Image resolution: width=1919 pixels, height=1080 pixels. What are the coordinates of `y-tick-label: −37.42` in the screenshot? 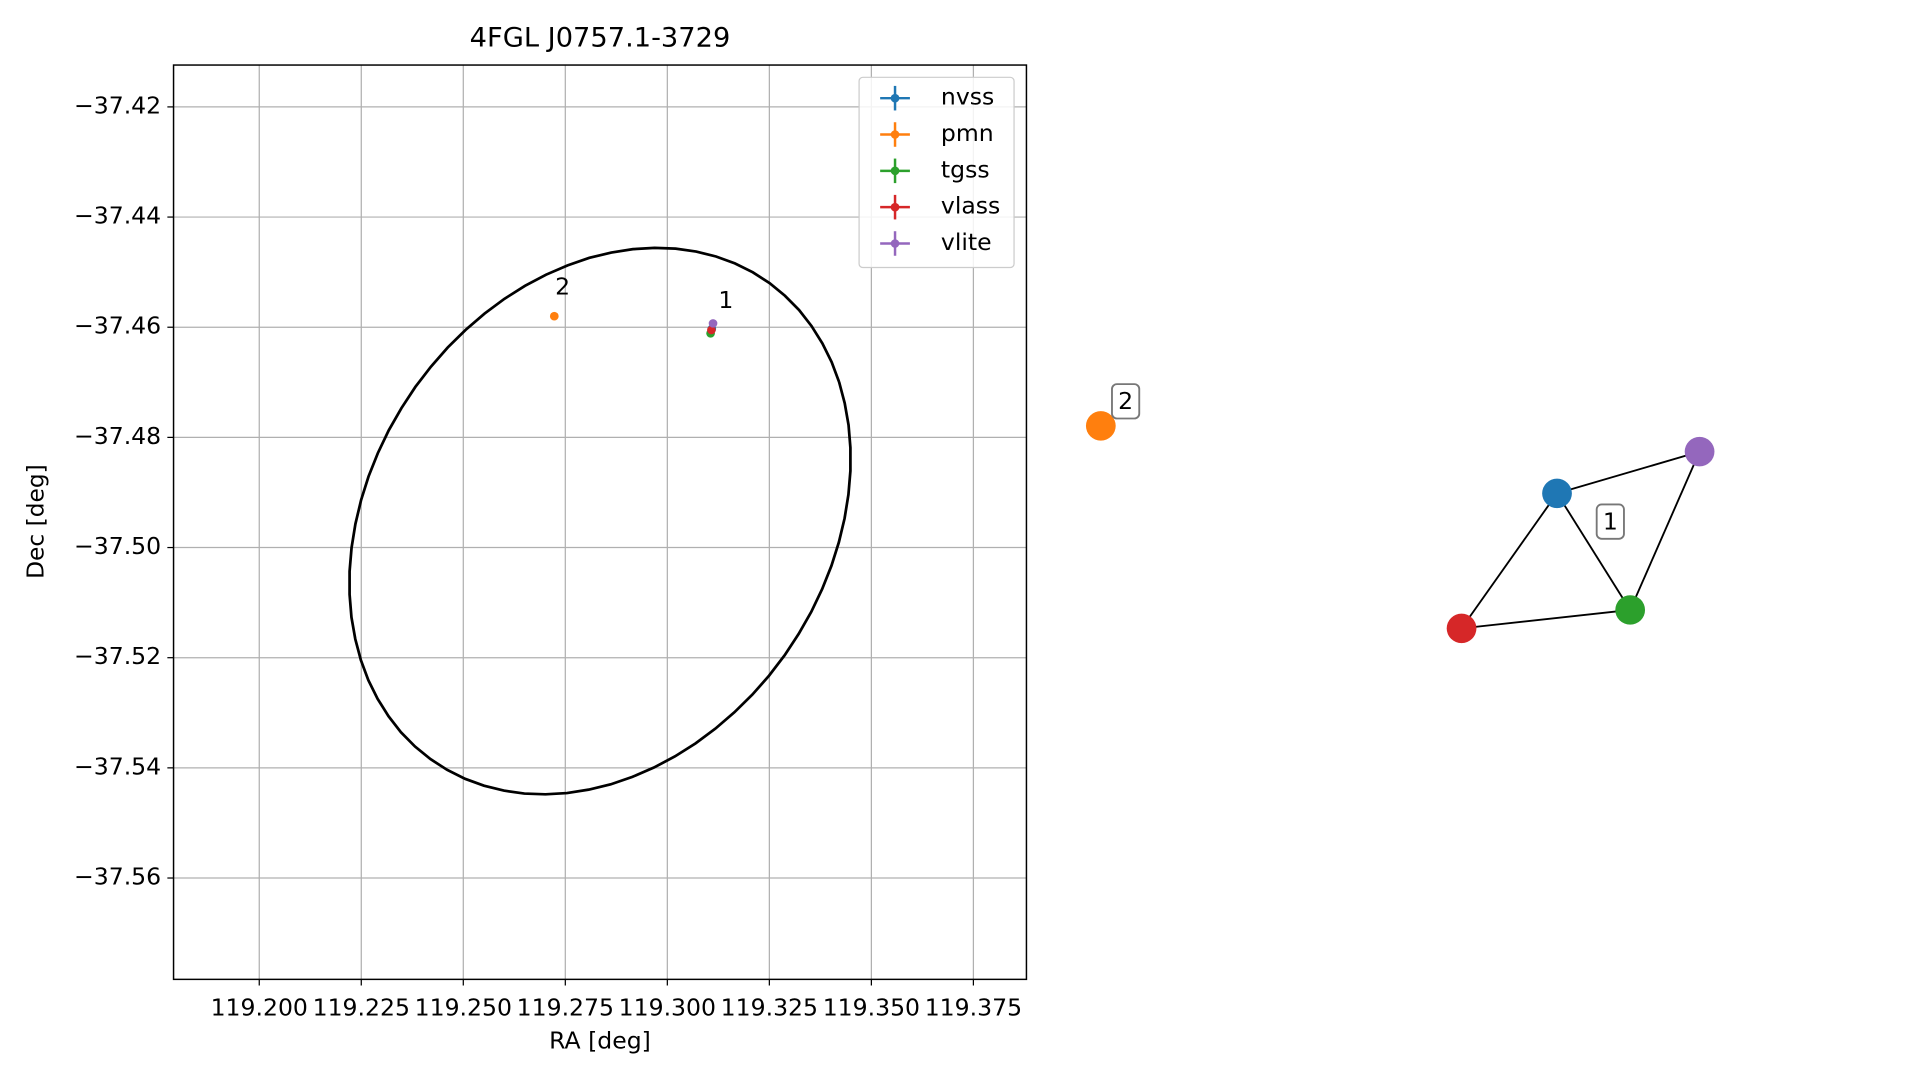 It's located at (117, 105).